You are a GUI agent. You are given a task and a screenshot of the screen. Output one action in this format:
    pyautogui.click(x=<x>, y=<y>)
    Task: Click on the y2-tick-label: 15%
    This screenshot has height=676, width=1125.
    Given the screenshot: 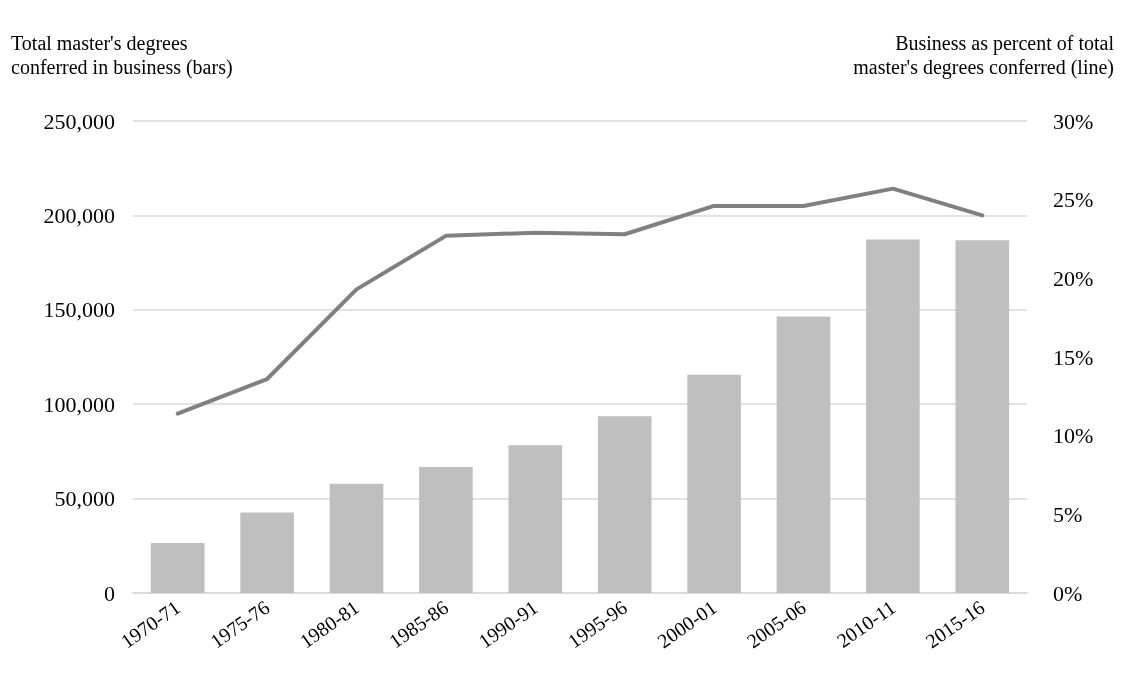 What is the action you would take?
    pyautogui.click(x=1073, y=357)
    